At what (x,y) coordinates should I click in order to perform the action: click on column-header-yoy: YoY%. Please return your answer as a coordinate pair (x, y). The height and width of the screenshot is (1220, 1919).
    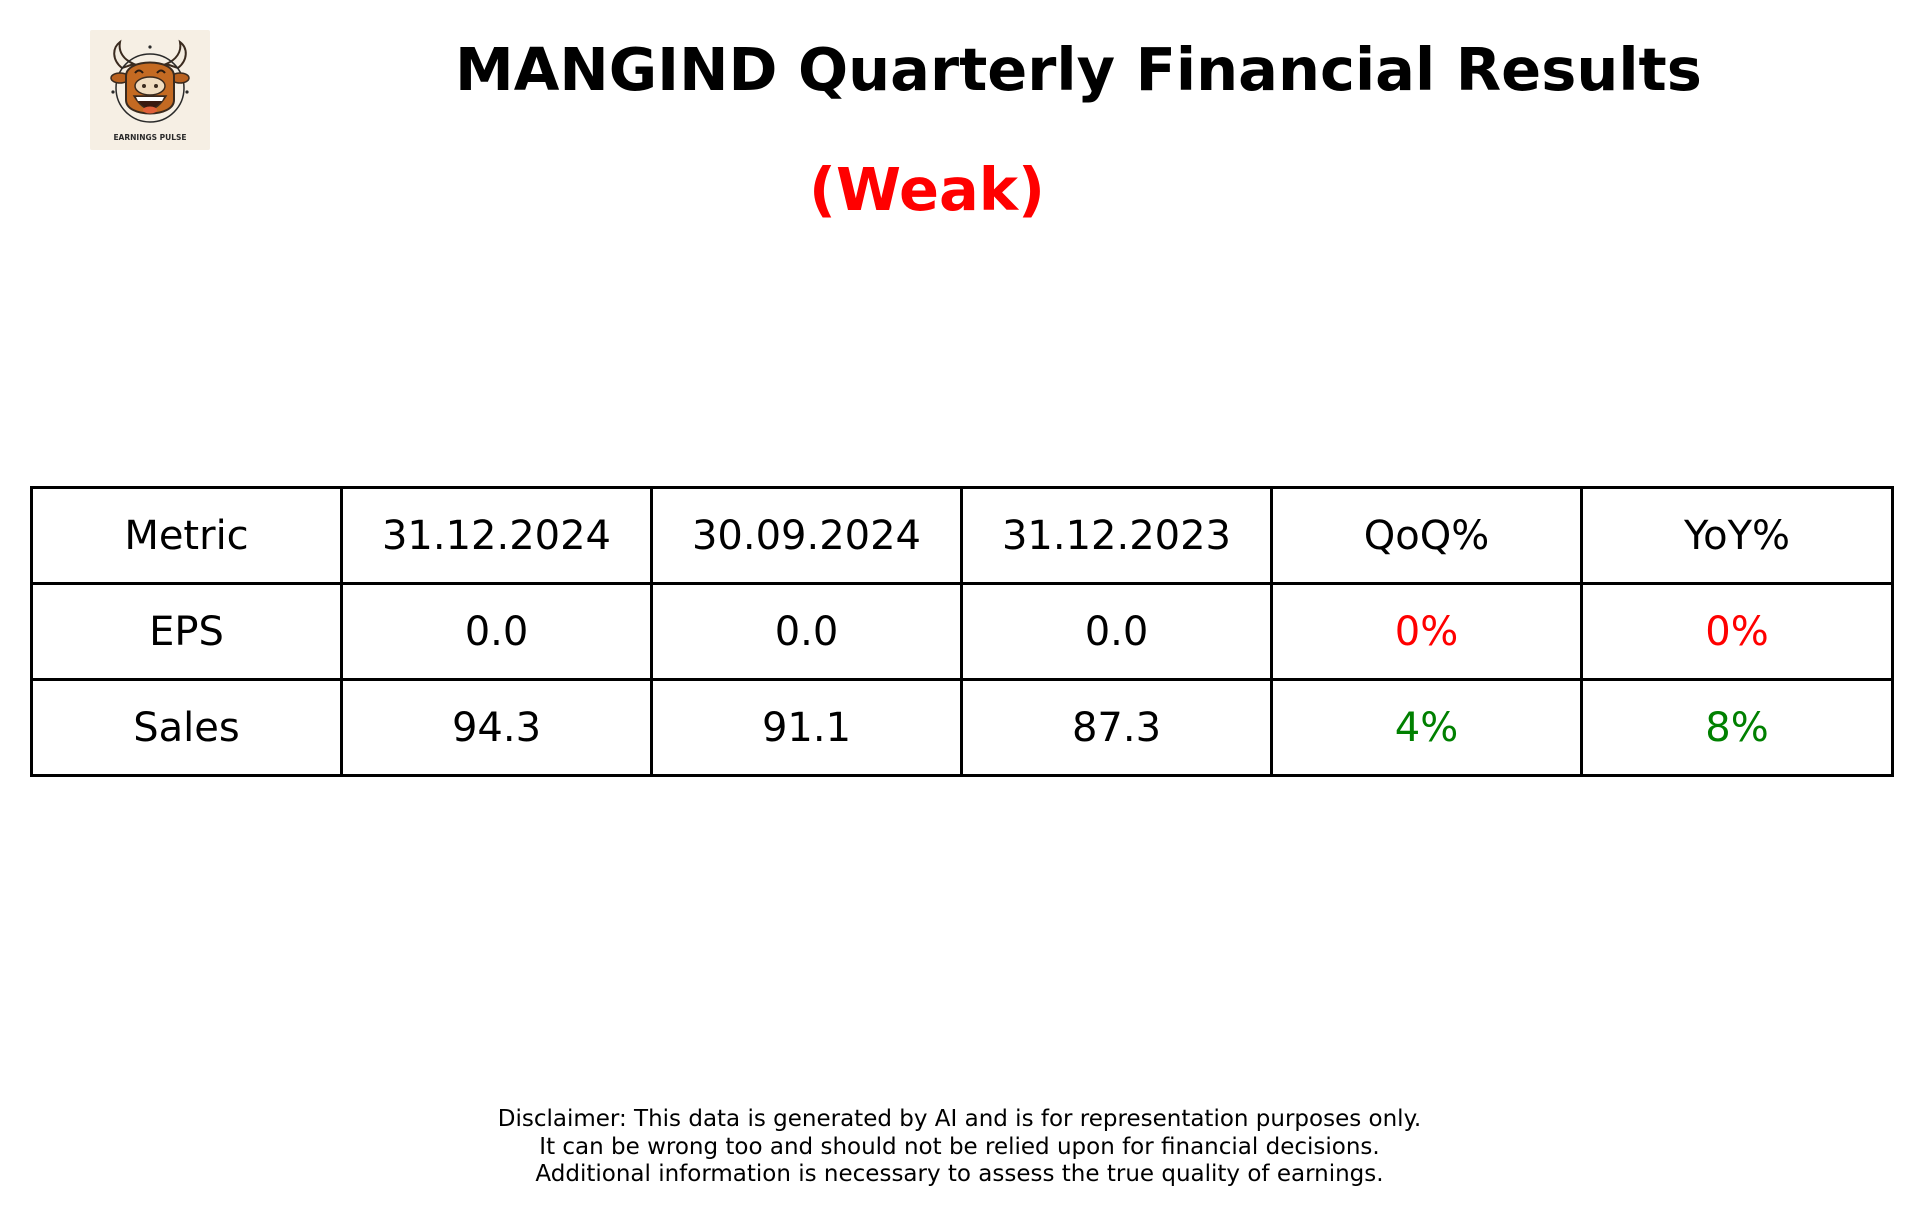
    Looking at the image, I should click on (1737, 535).